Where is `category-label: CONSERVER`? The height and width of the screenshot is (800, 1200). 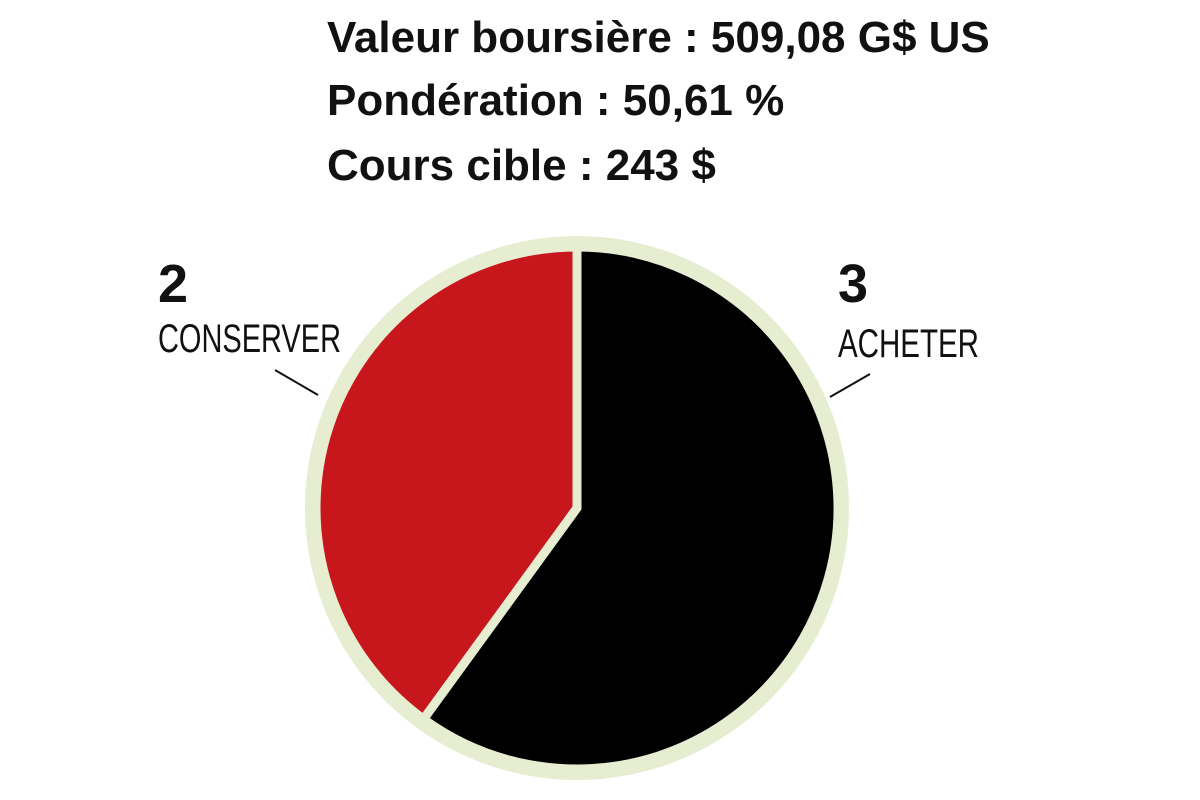 category-label: CONSERVER is located at coordinates (249, 339).